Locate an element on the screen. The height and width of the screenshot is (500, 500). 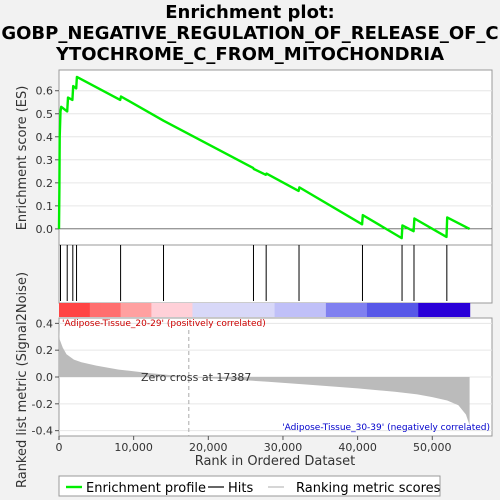
es-tick-label: 0.5 is located at coordinates (45, 114).